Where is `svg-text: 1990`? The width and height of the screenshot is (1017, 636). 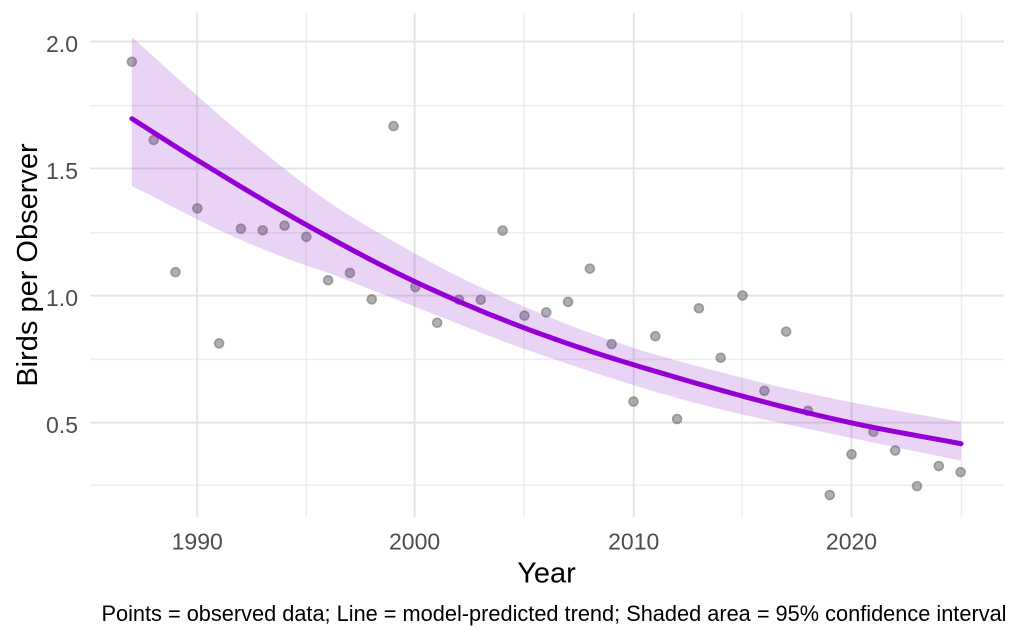
svg-text: 1990 is located at coordinates (197, 542).